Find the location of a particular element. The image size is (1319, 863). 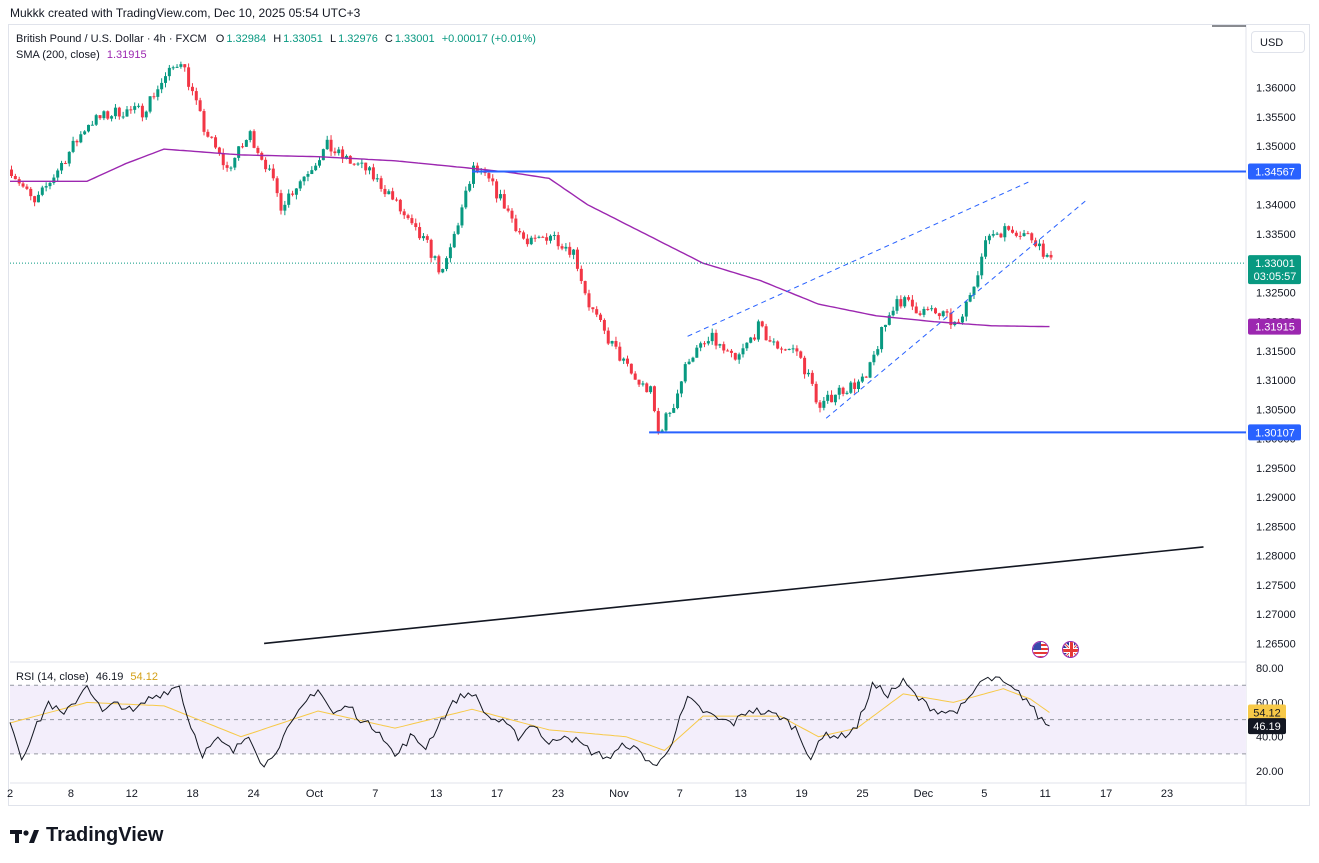

currency-button: USD is located at coordinates (1278, 42).